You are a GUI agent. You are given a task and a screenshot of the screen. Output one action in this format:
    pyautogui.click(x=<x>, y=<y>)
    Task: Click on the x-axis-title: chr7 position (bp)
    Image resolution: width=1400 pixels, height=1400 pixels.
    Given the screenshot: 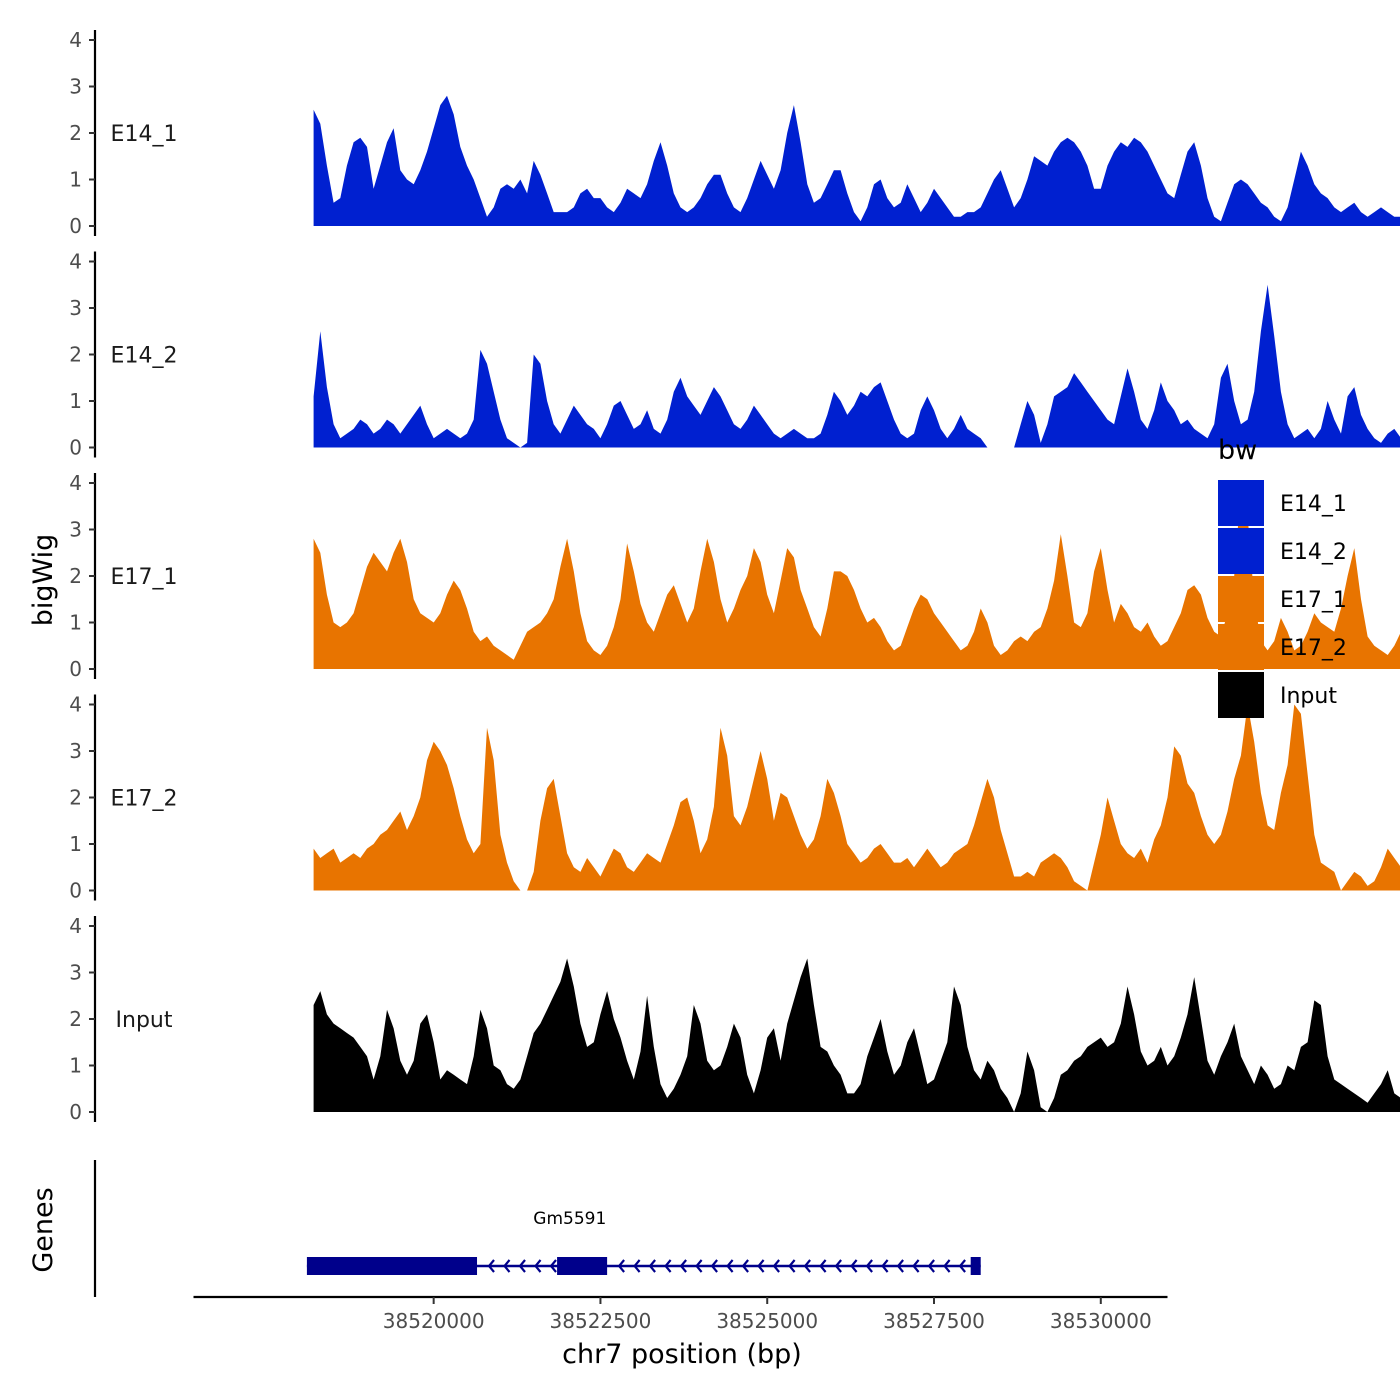 What is the action you would take?
    pyautogui.click(x=682, y=1354)
    